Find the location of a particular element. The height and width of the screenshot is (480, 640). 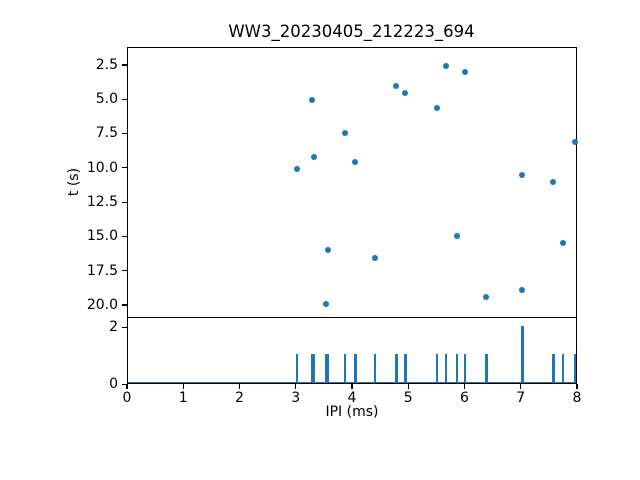

x-tick-label: 3 is located at coordinates (296, 398).